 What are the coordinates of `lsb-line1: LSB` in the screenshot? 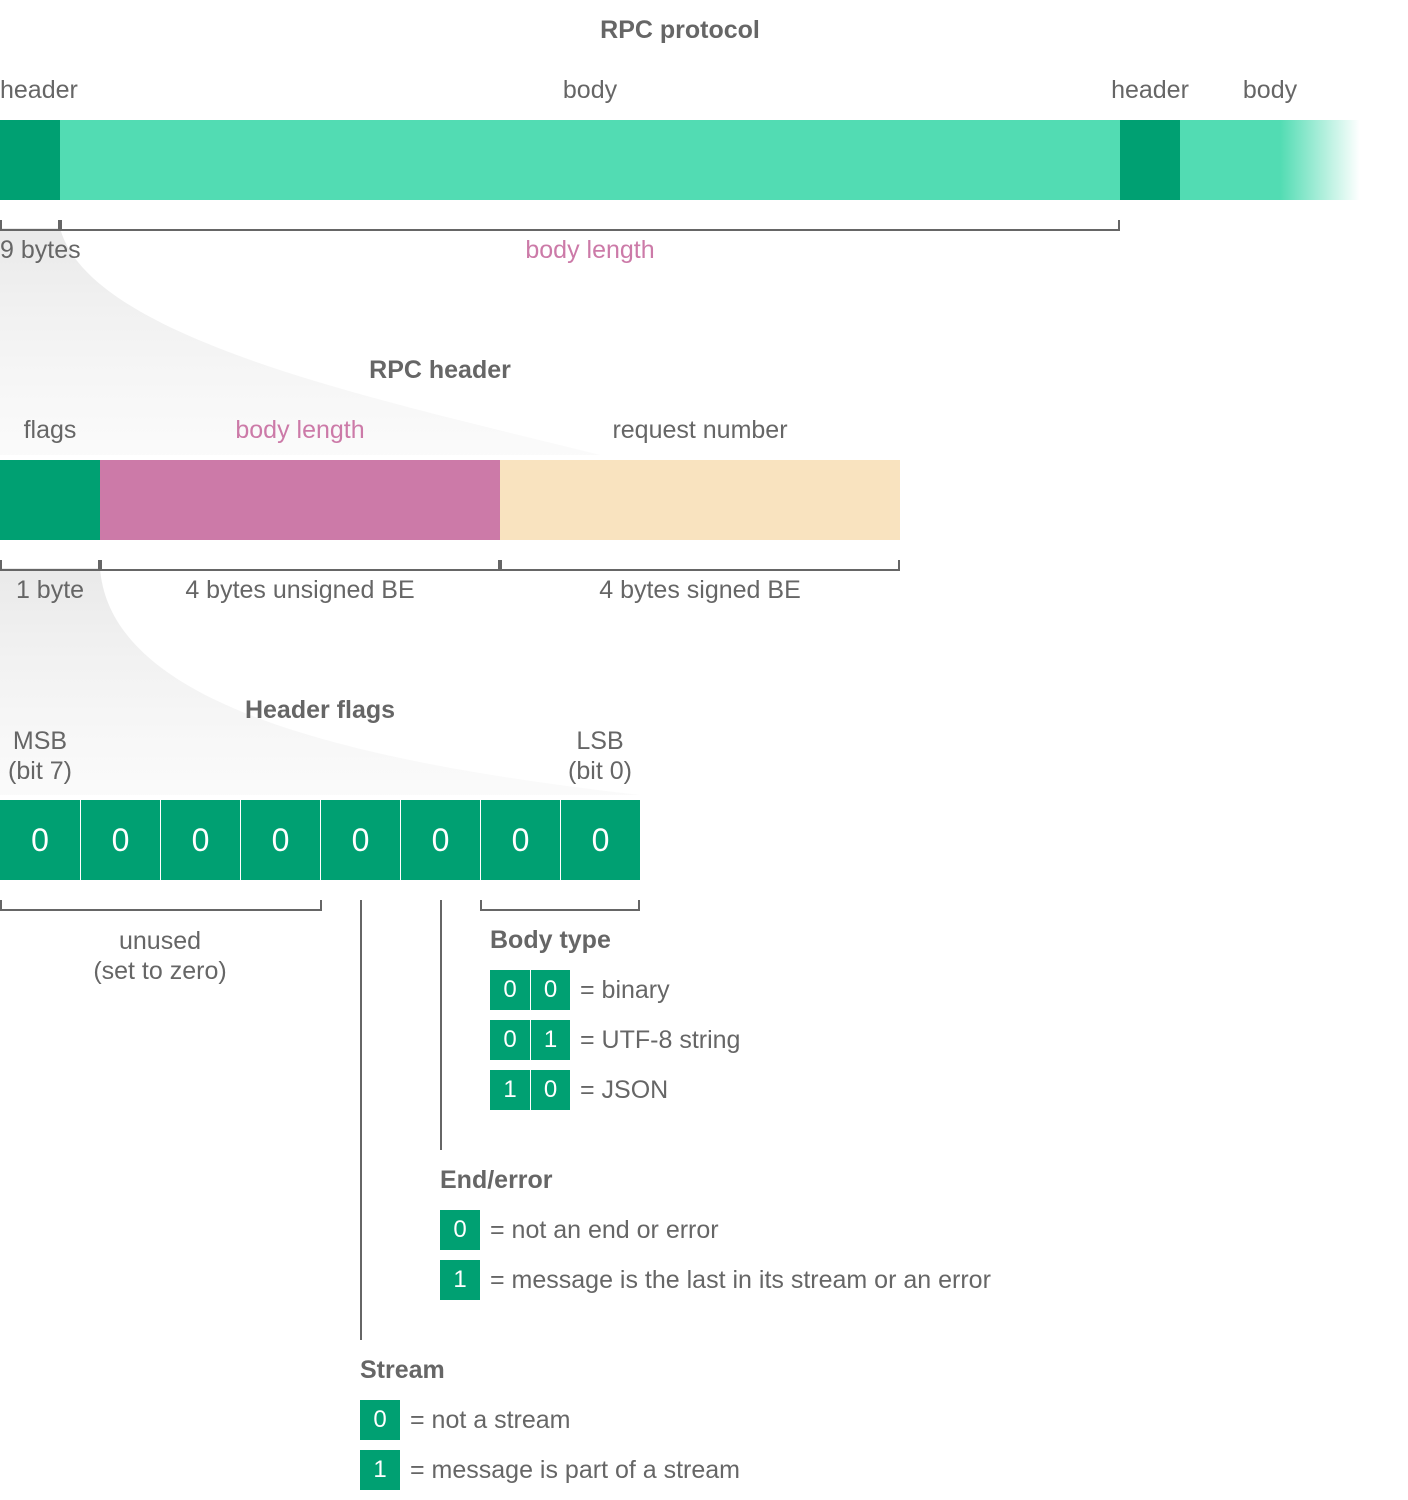 It's located at (600, 741).